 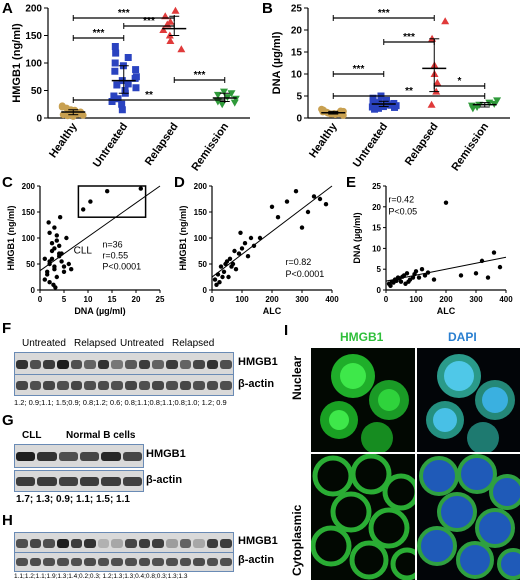 I want to click on micrograph-nuclear-hmgb1, so click(x=363, y=400).